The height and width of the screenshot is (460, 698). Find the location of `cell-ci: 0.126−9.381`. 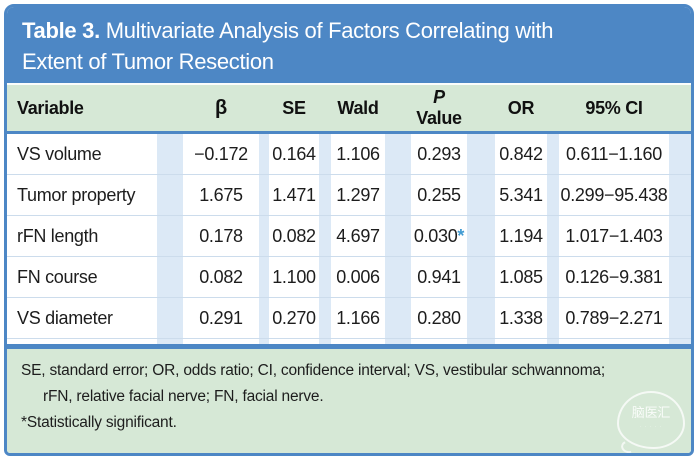

cell-ci: 0.126−9.381 is located at coordinates (614, 276).